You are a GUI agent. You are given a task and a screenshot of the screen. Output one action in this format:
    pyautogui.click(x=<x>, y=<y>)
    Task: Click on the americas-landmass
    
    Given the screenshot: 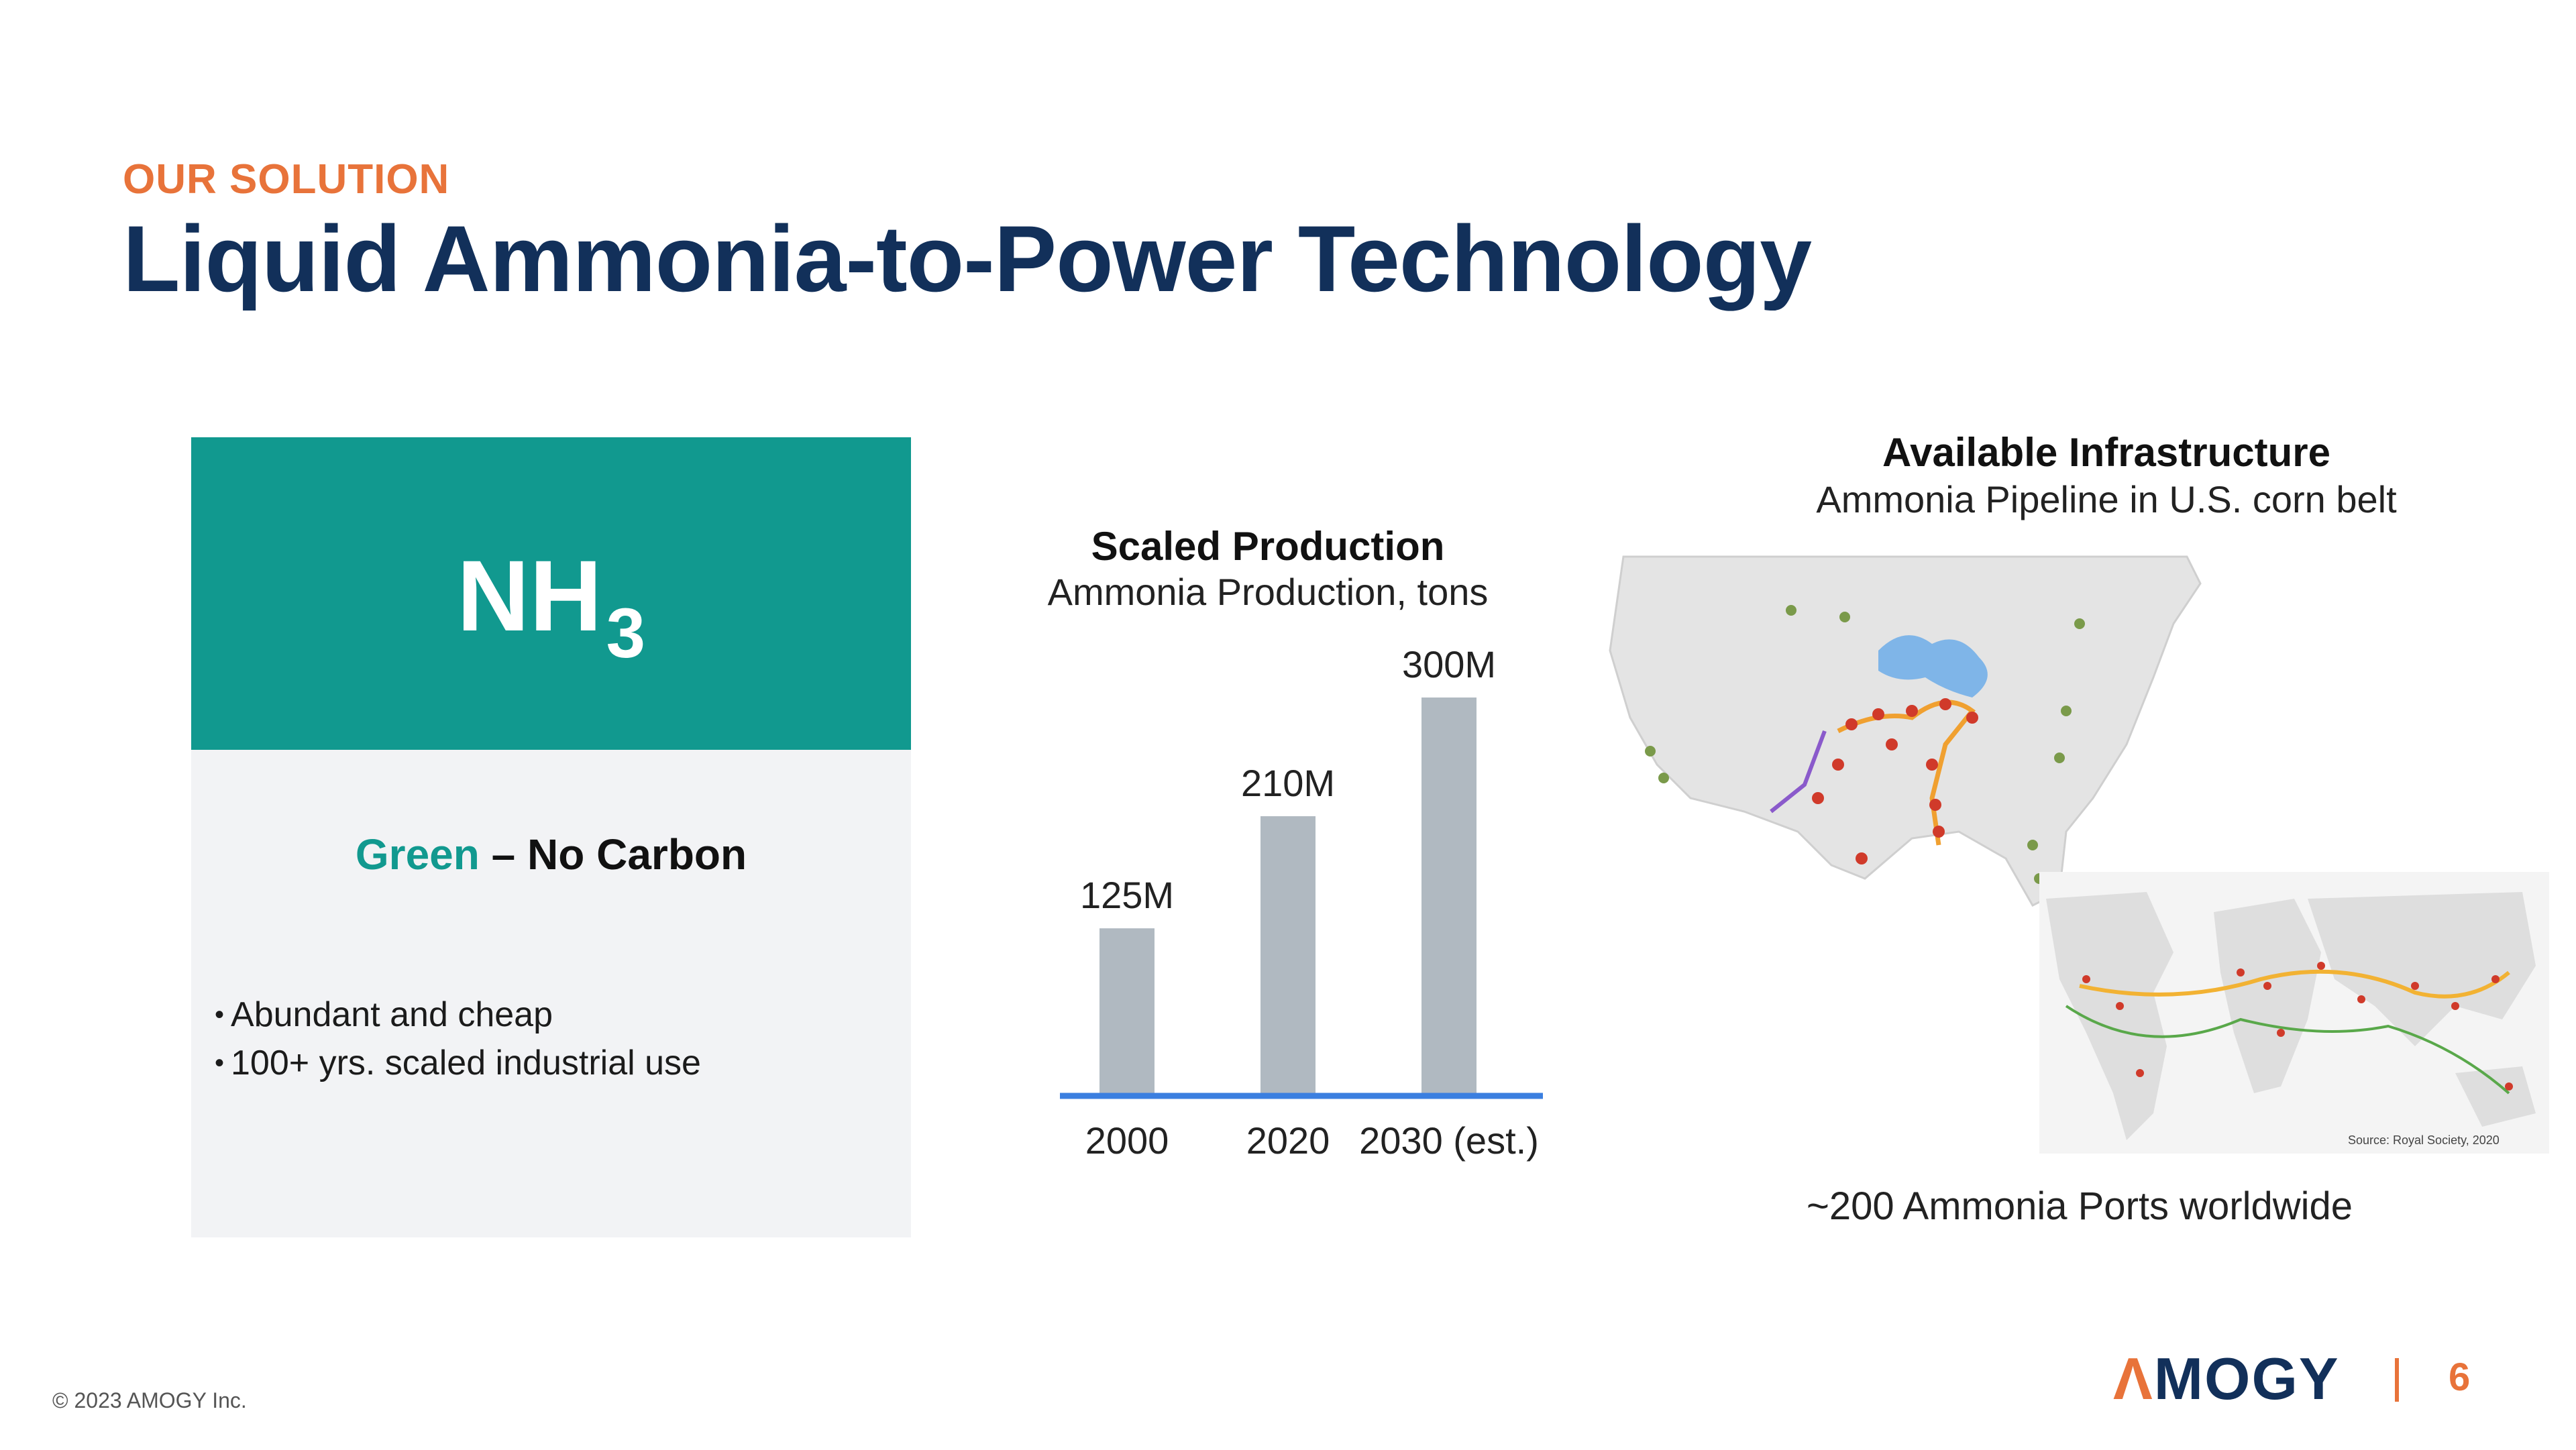 What is the action you would take?
    pyautogui.click(x=2110, y=1016)
    